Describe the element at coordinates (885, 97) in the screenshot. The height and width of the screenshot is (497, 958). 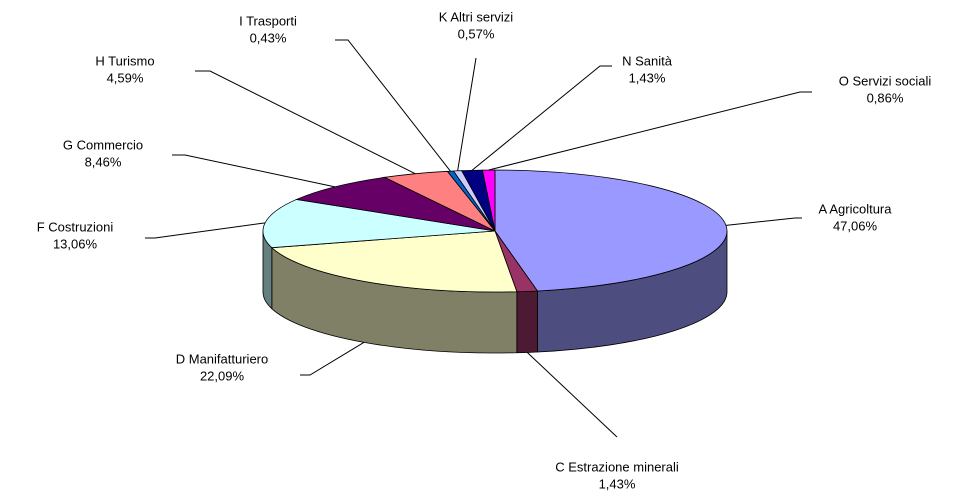
I see `value-label: 0,86%` at that location.